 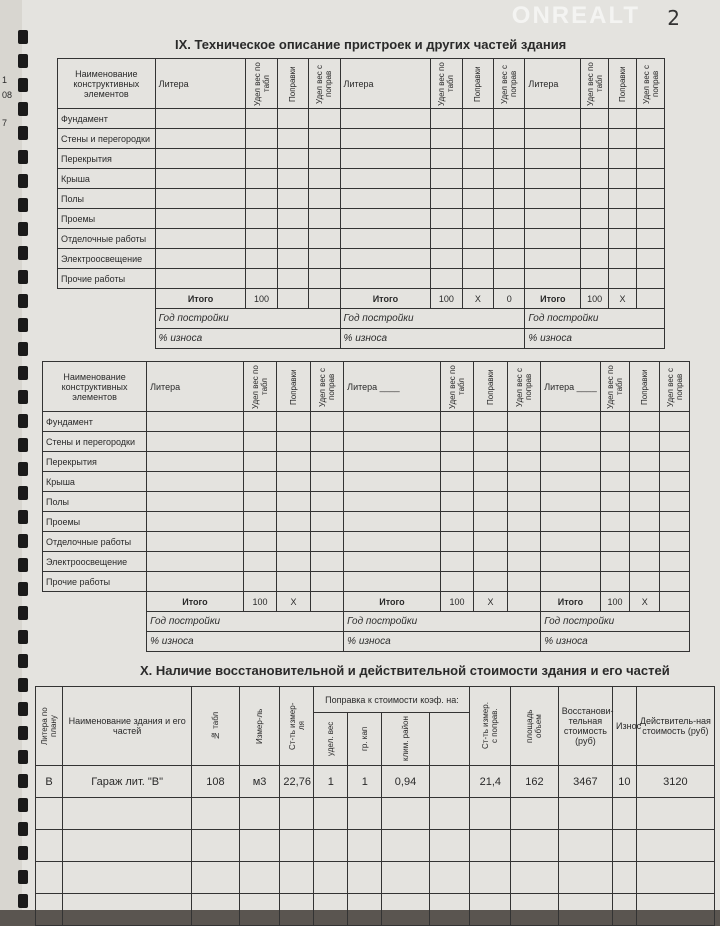 I want to click on element-name: Стены и перегородки, so click(x=106, y=138).